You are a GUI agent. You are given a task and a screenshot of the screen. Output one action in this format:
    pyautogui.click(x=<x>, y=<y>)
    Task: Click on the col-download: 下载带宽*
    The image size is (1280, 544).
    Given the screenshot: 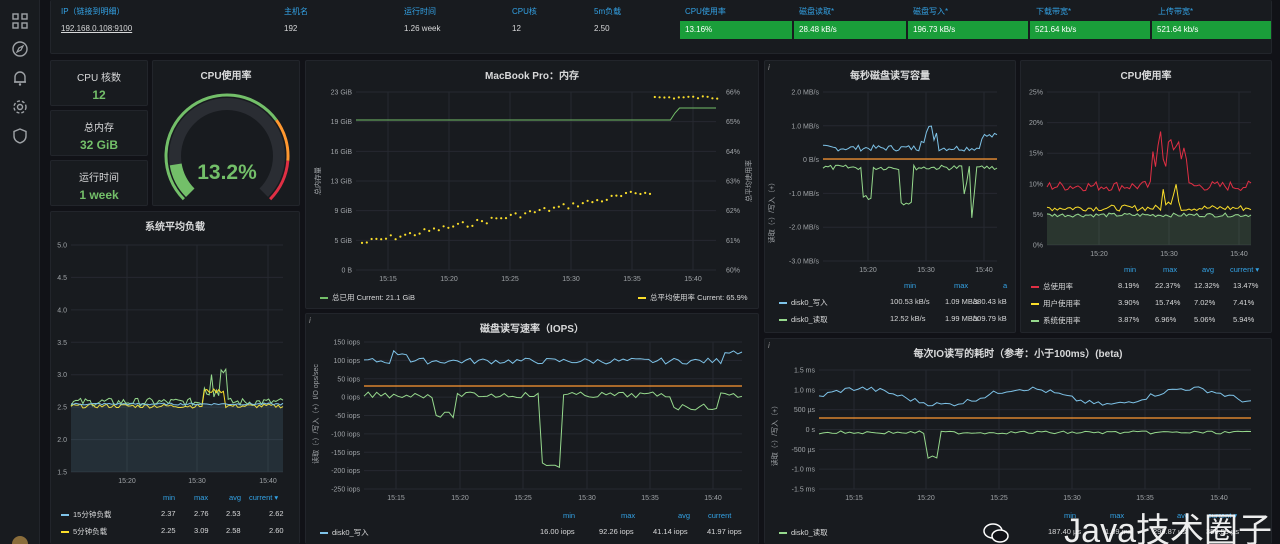 What is the action you would take?
    pyautogui.click(x=1054, y=11)
    